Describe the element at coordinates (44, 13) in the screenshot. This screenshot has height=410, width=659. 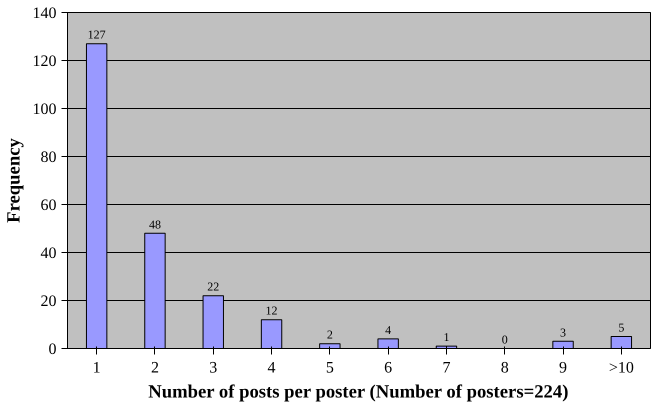
I see `y-tick-label: 140` at that location.